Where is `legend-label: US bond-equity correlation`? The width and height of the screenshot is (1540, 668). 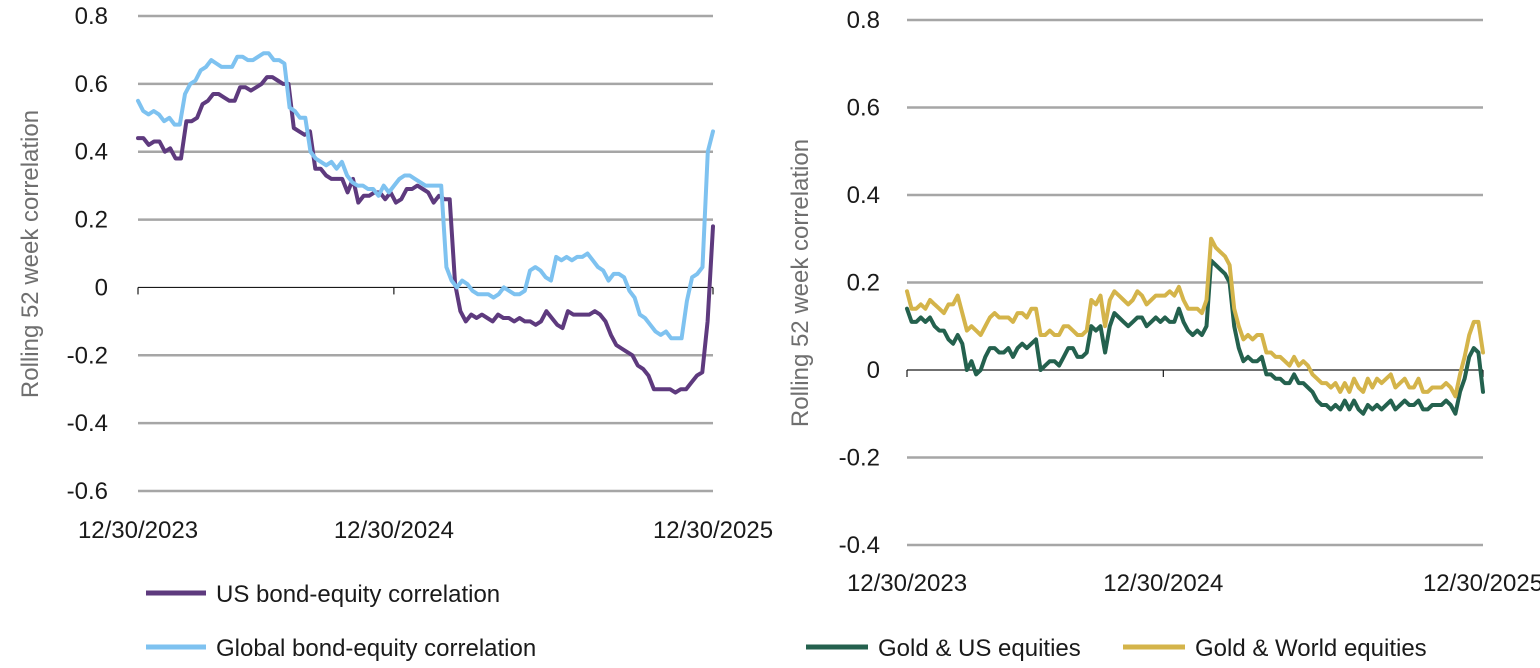 legend-label: US bond-equity correlation is located at coordinates (358, 594).